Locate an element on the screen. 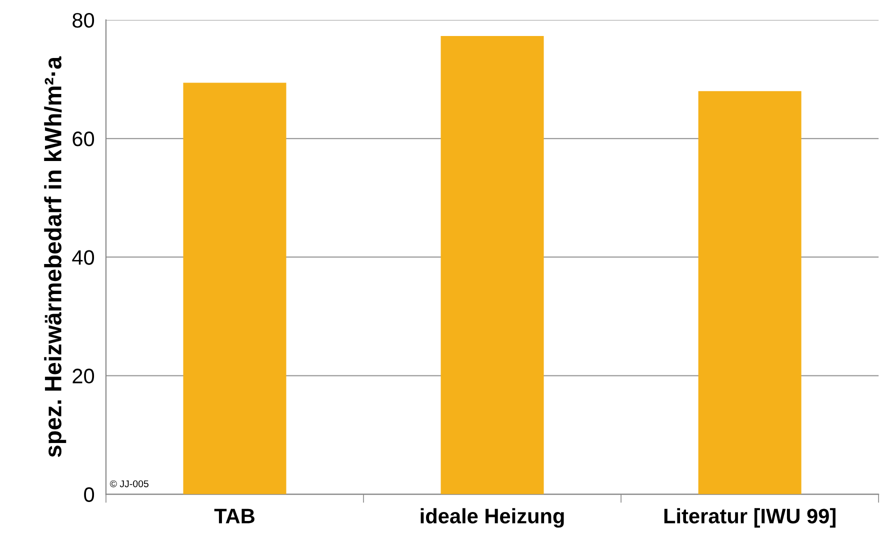  y-tick-label: 0 is located at coordinates (89, 494).